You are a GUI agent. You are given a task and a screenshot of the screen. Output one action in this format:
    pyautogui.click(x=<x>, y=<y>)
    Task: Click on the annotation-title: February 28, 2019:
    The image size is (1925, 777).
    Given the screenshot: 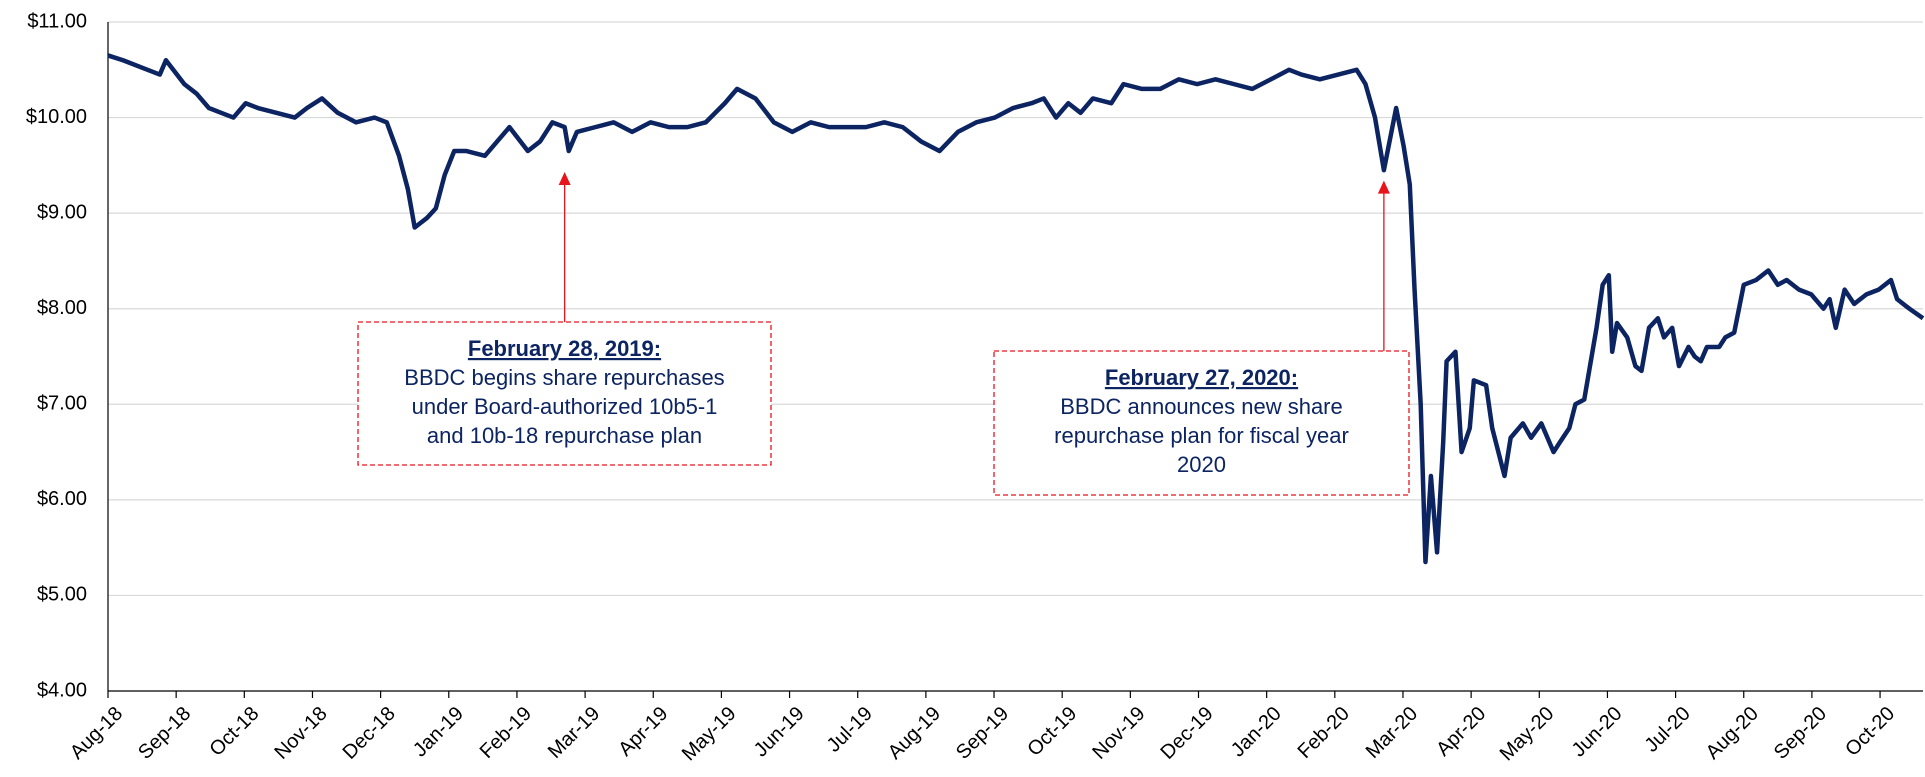 What is the action you would take?
    pyautogui.click(x=564, y=348)
    